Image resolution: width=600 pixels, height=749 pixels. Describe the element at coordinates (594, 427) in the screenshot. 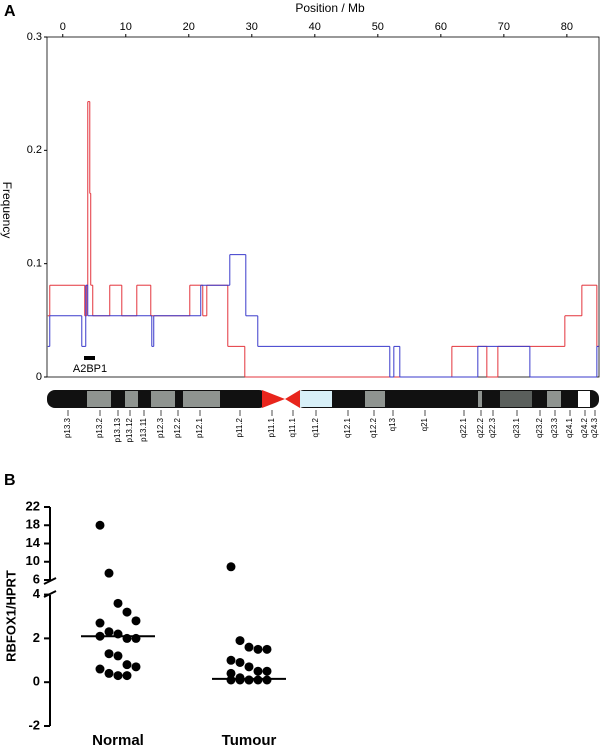

I see `band-label: q24.3` at that location.